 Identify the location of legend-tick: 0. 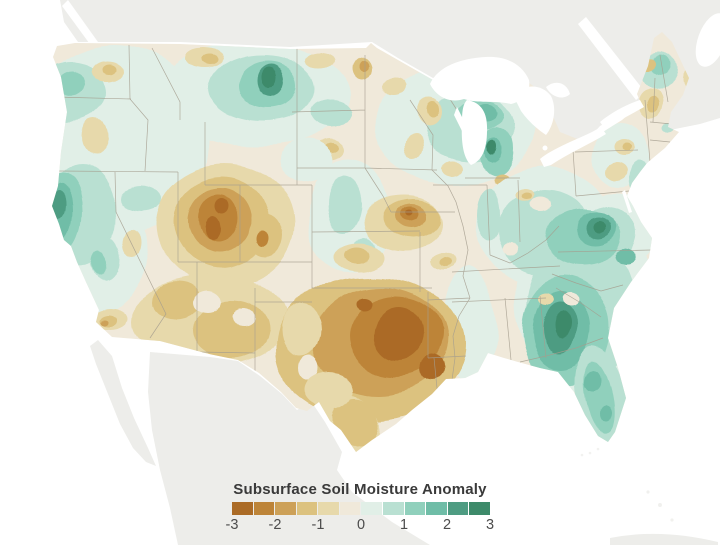
(361, 525).